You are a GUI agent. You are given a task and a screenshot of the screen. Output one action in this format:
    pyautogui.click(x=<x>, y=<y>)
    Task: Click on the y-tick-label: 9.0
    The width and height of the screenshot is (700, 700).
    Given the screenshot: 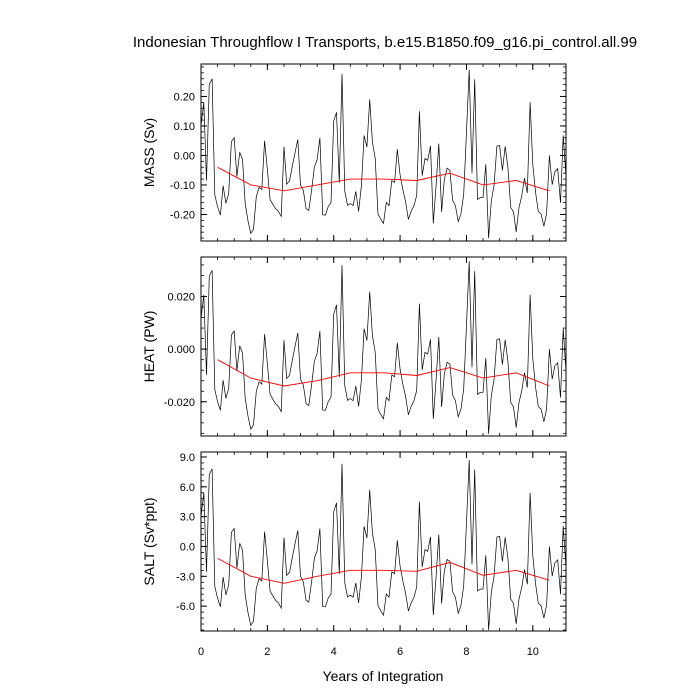 What is the action you would take?
    pyautogui.click(x=187, y=458)
    